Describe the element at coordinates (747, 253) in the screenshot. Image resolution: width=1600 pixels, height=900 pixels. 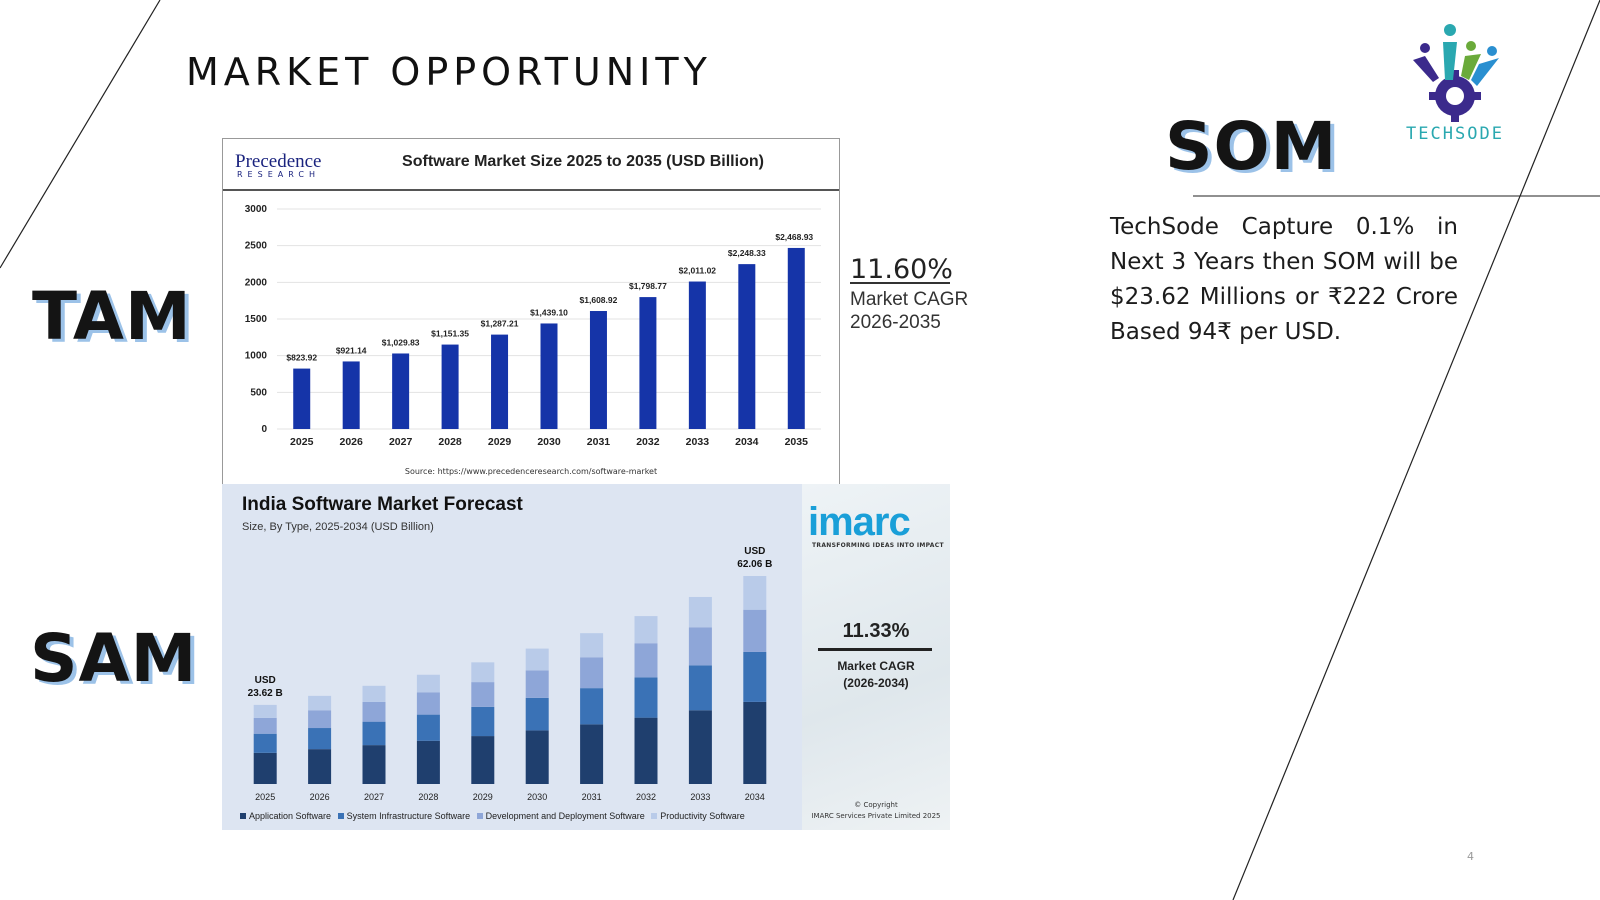
I see `chart1-data-label: $2,248.33` at that location.